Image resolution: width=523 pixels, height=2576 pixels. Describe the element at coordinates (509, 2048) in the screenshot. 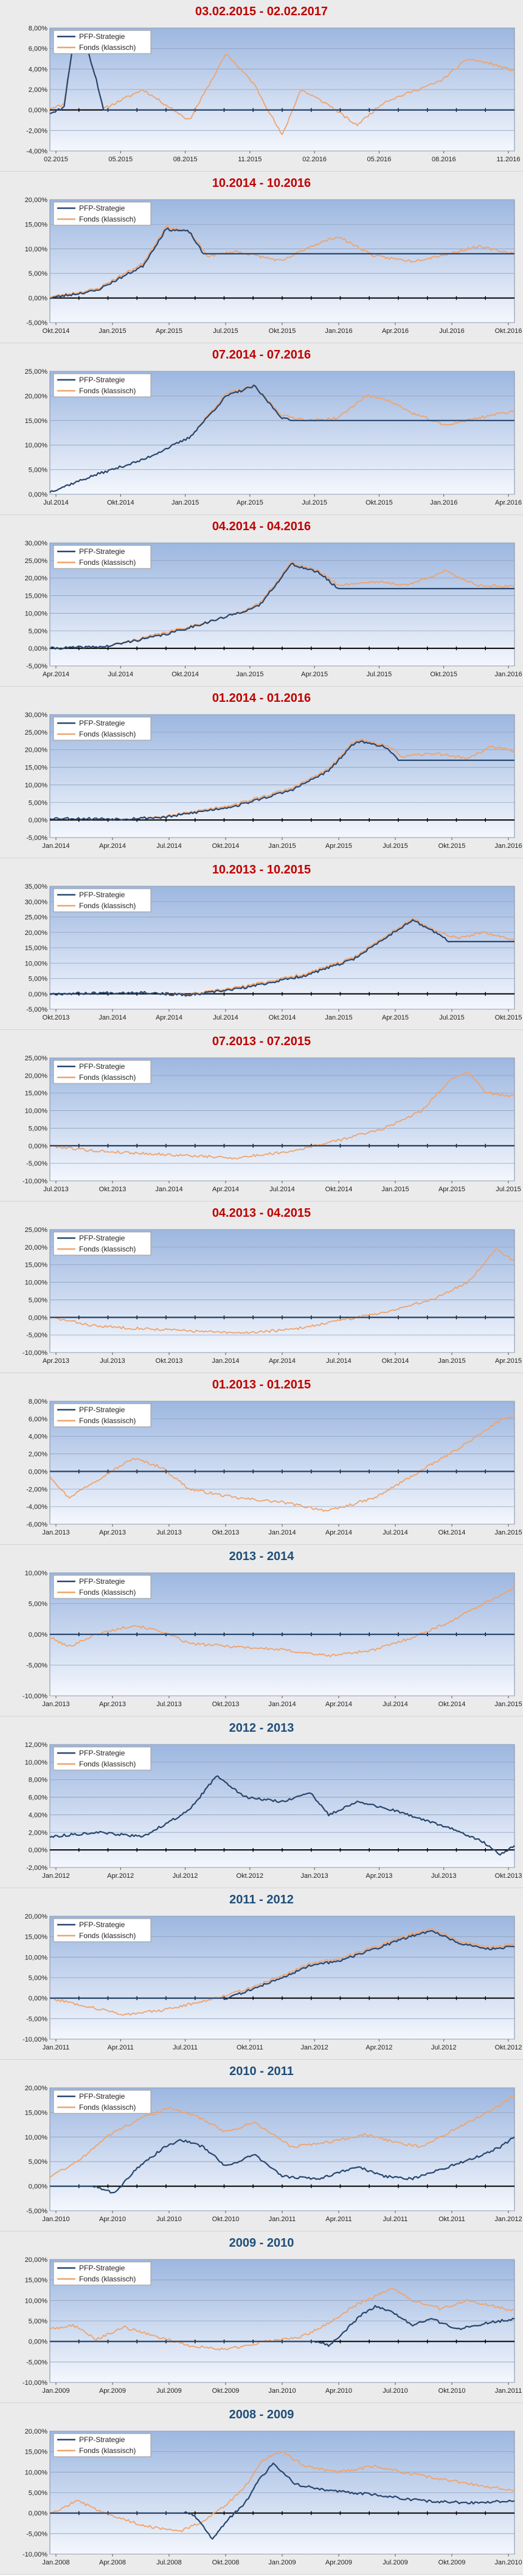

I see `x-tick-label: Okt.2012` at that location.